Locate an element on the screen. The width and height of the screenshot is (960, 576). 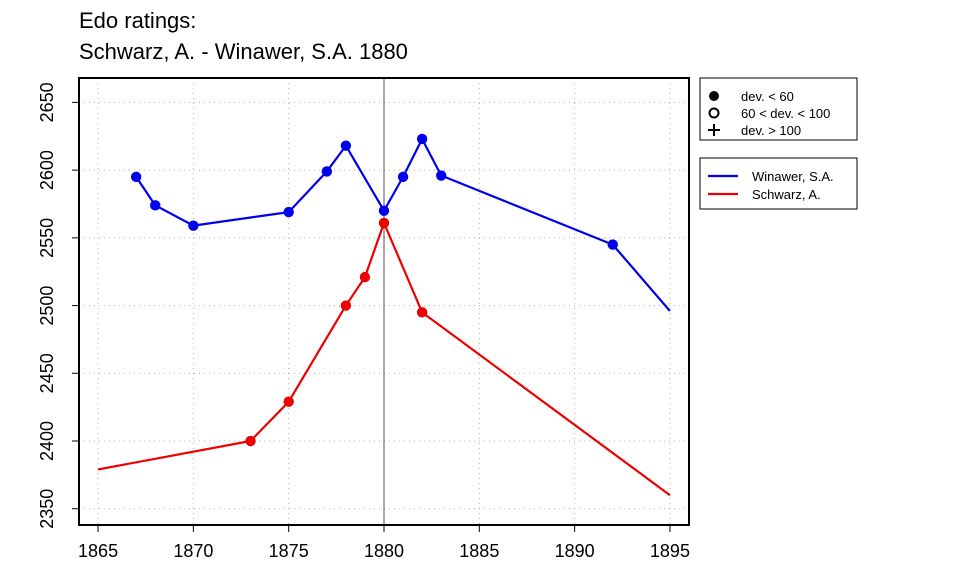
marker-legend-label-1: 60 < dev. < 100 is located at coordinates (785, 113).